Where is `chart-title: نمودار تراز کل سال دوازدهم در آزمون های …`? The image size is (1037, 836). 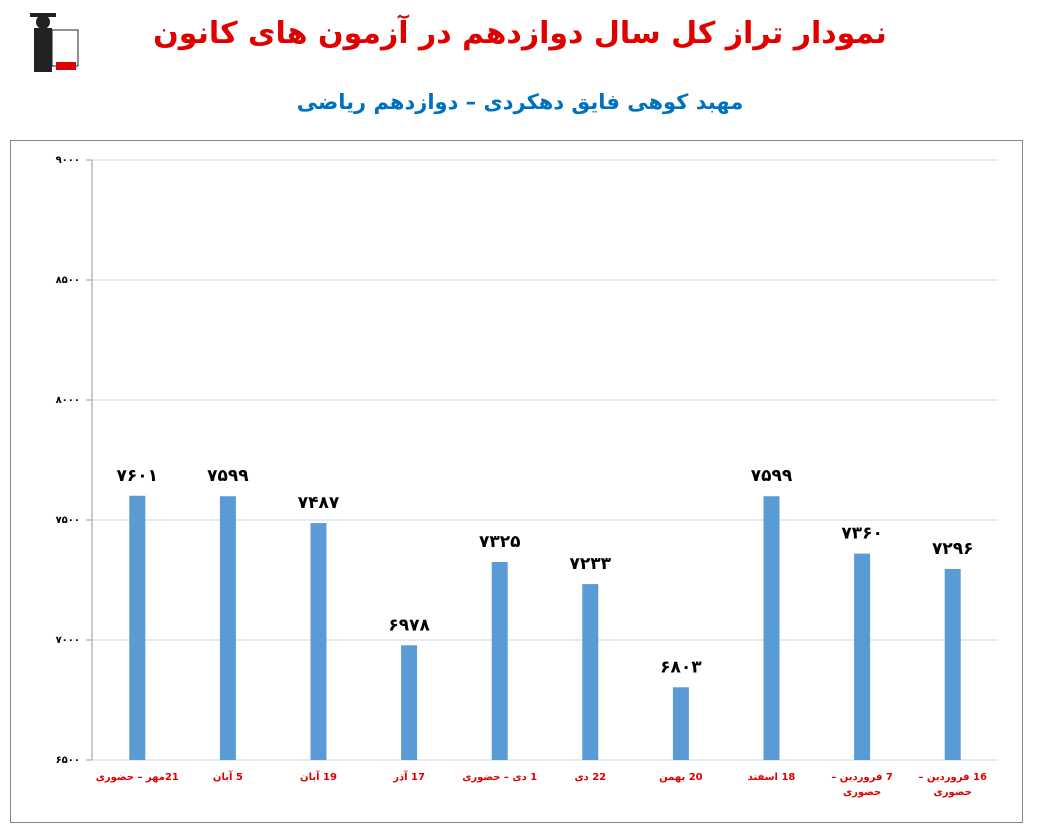 chart-title: نمودار تراز کل سال دوازدهم در آزمون های … is located at coordinates (520, 33).